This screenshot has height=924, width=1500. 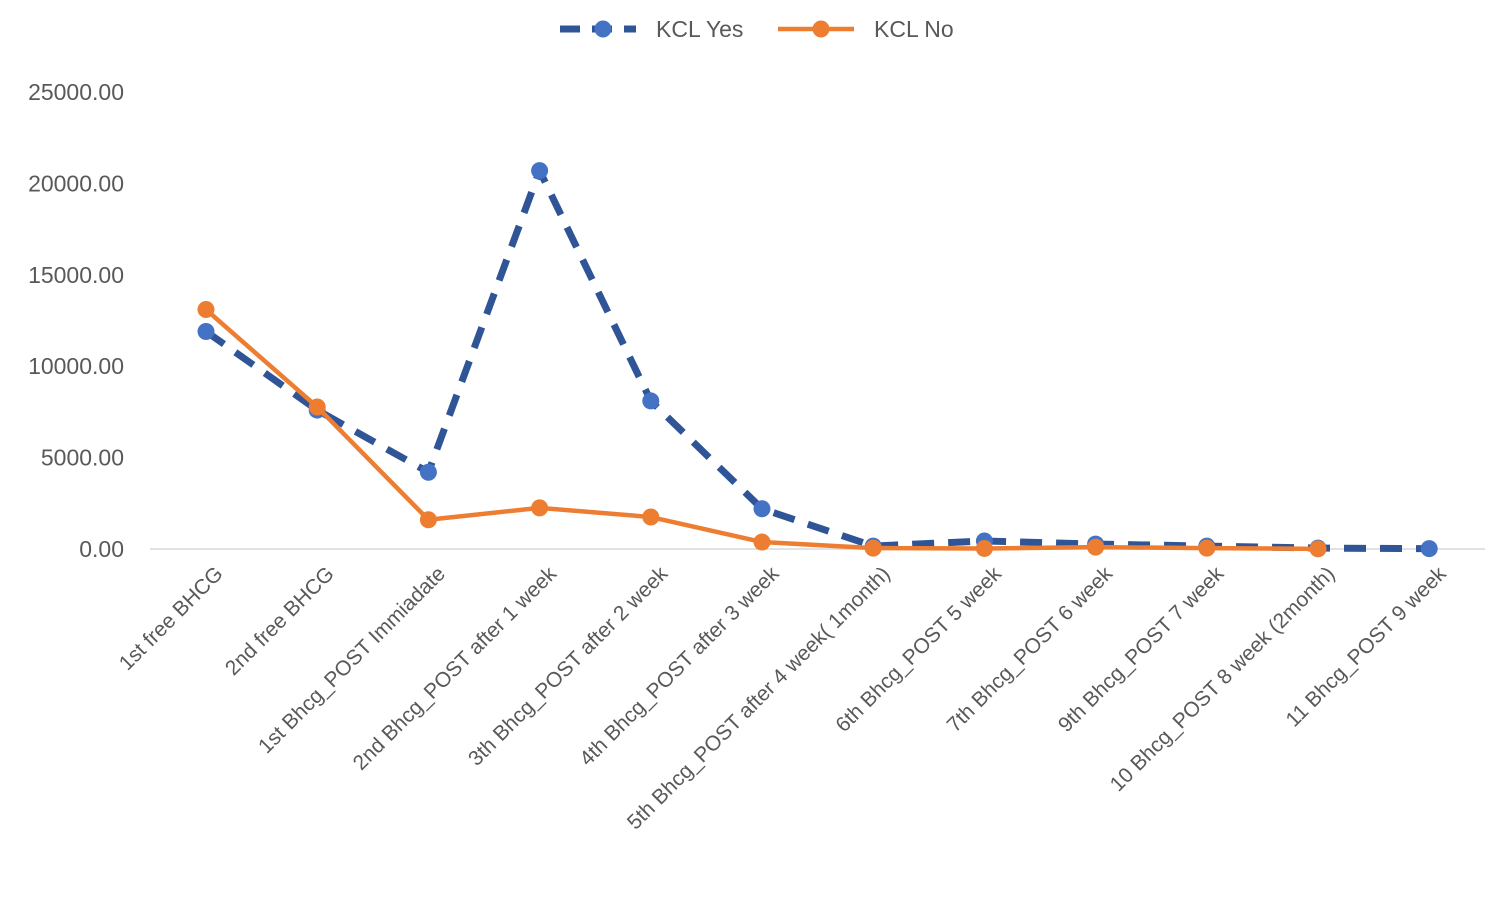 I want to click on y-tick-label: 20000.00, so click(x=76, y=183).